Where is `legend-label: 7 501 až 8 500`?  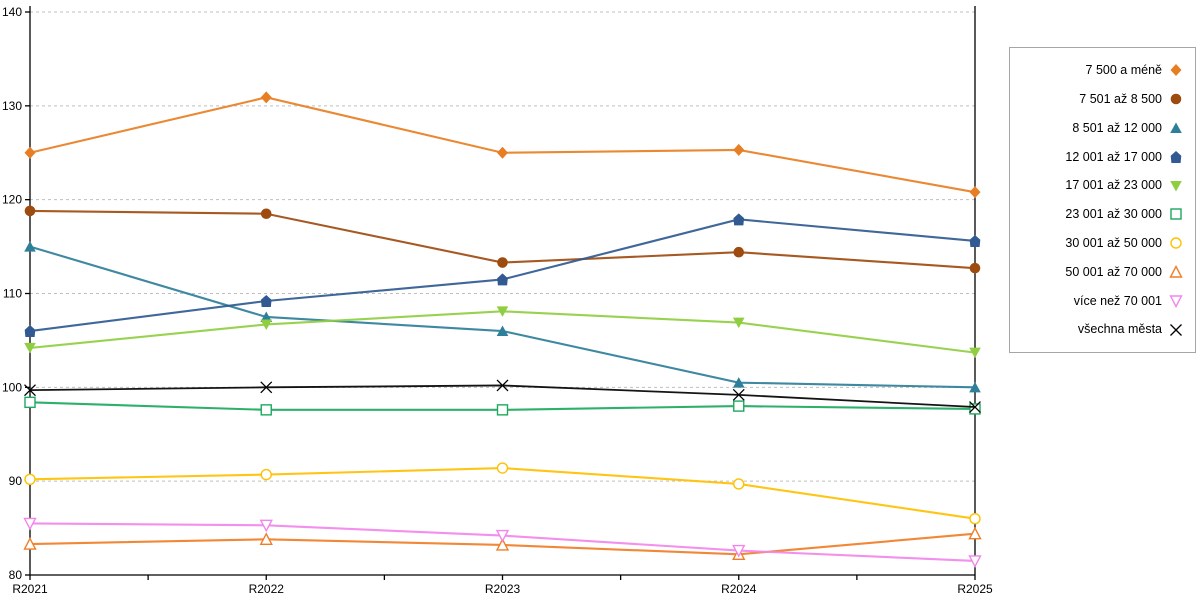
legend-label: 7 501 až 8 500 is located at coordinates (1120, 98).